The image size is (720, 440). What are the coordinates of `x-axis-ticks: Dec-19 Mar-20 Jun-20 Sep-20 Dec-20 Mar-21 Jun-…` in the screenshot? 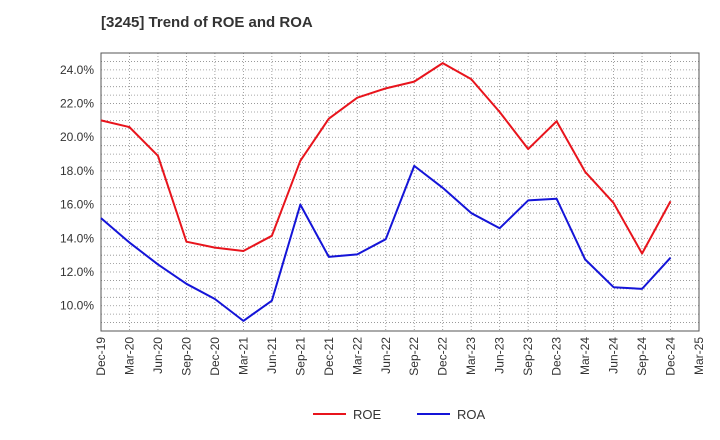 It's located at (400, 356).